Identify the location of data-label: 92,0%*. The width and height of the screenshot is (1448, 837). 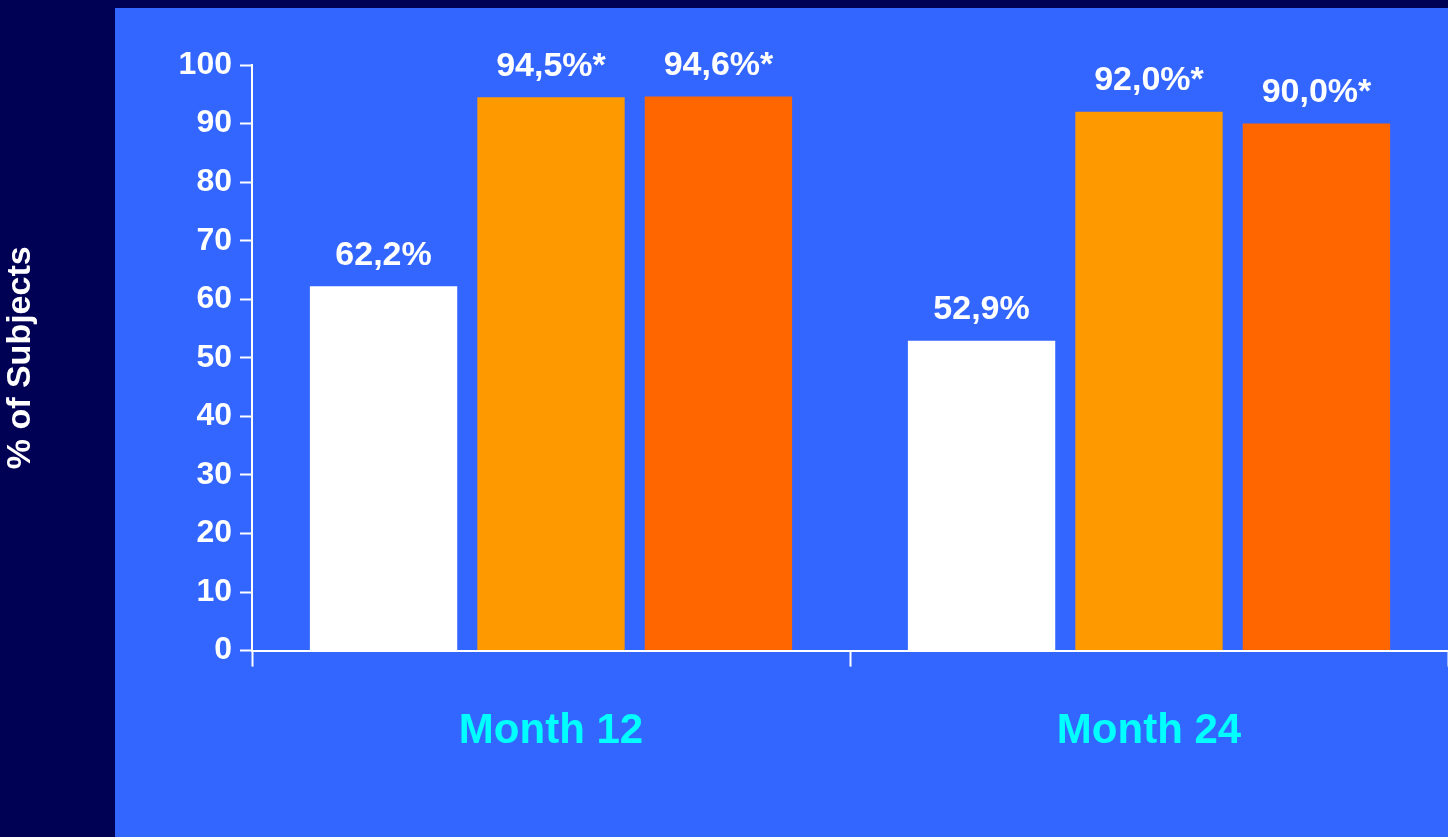
(1149, 78).